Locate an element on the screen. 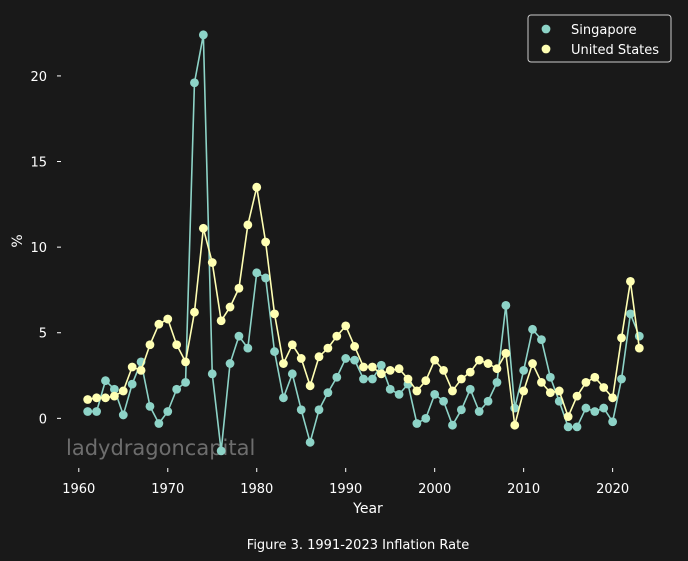 The height and width of the screenshot is (561, 688). x-axis: 1960 1970 1980 1990 2000 2010 2020 is located at coordinates (345, 482).